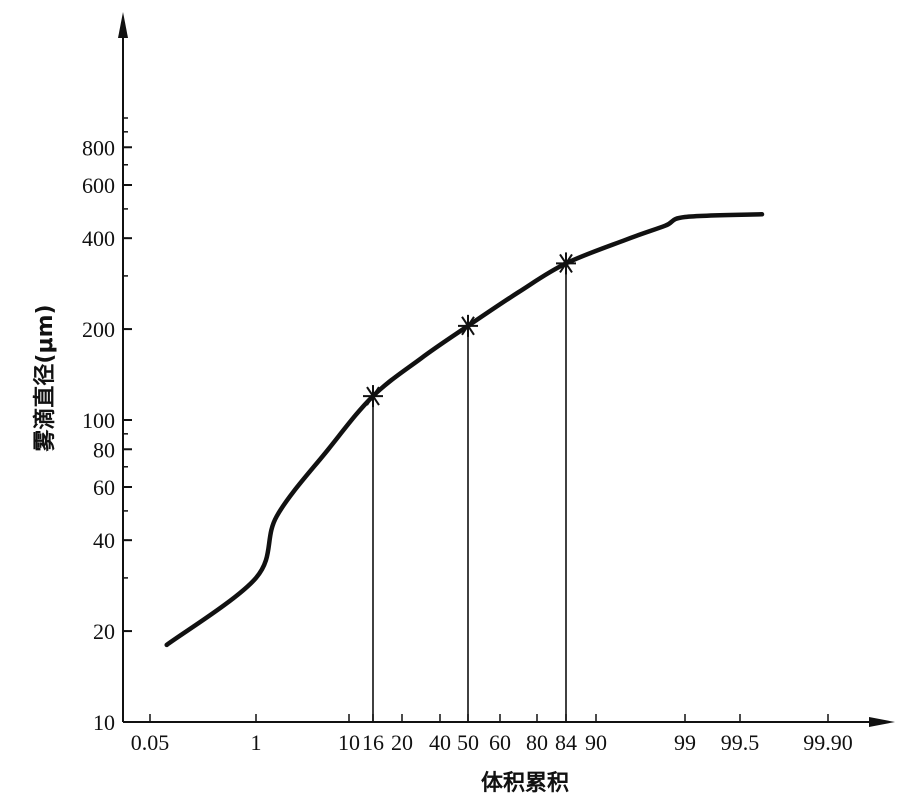  Describe the element at coordinates (469, 492) in the screenshot. I see `guide-lines` at that location.